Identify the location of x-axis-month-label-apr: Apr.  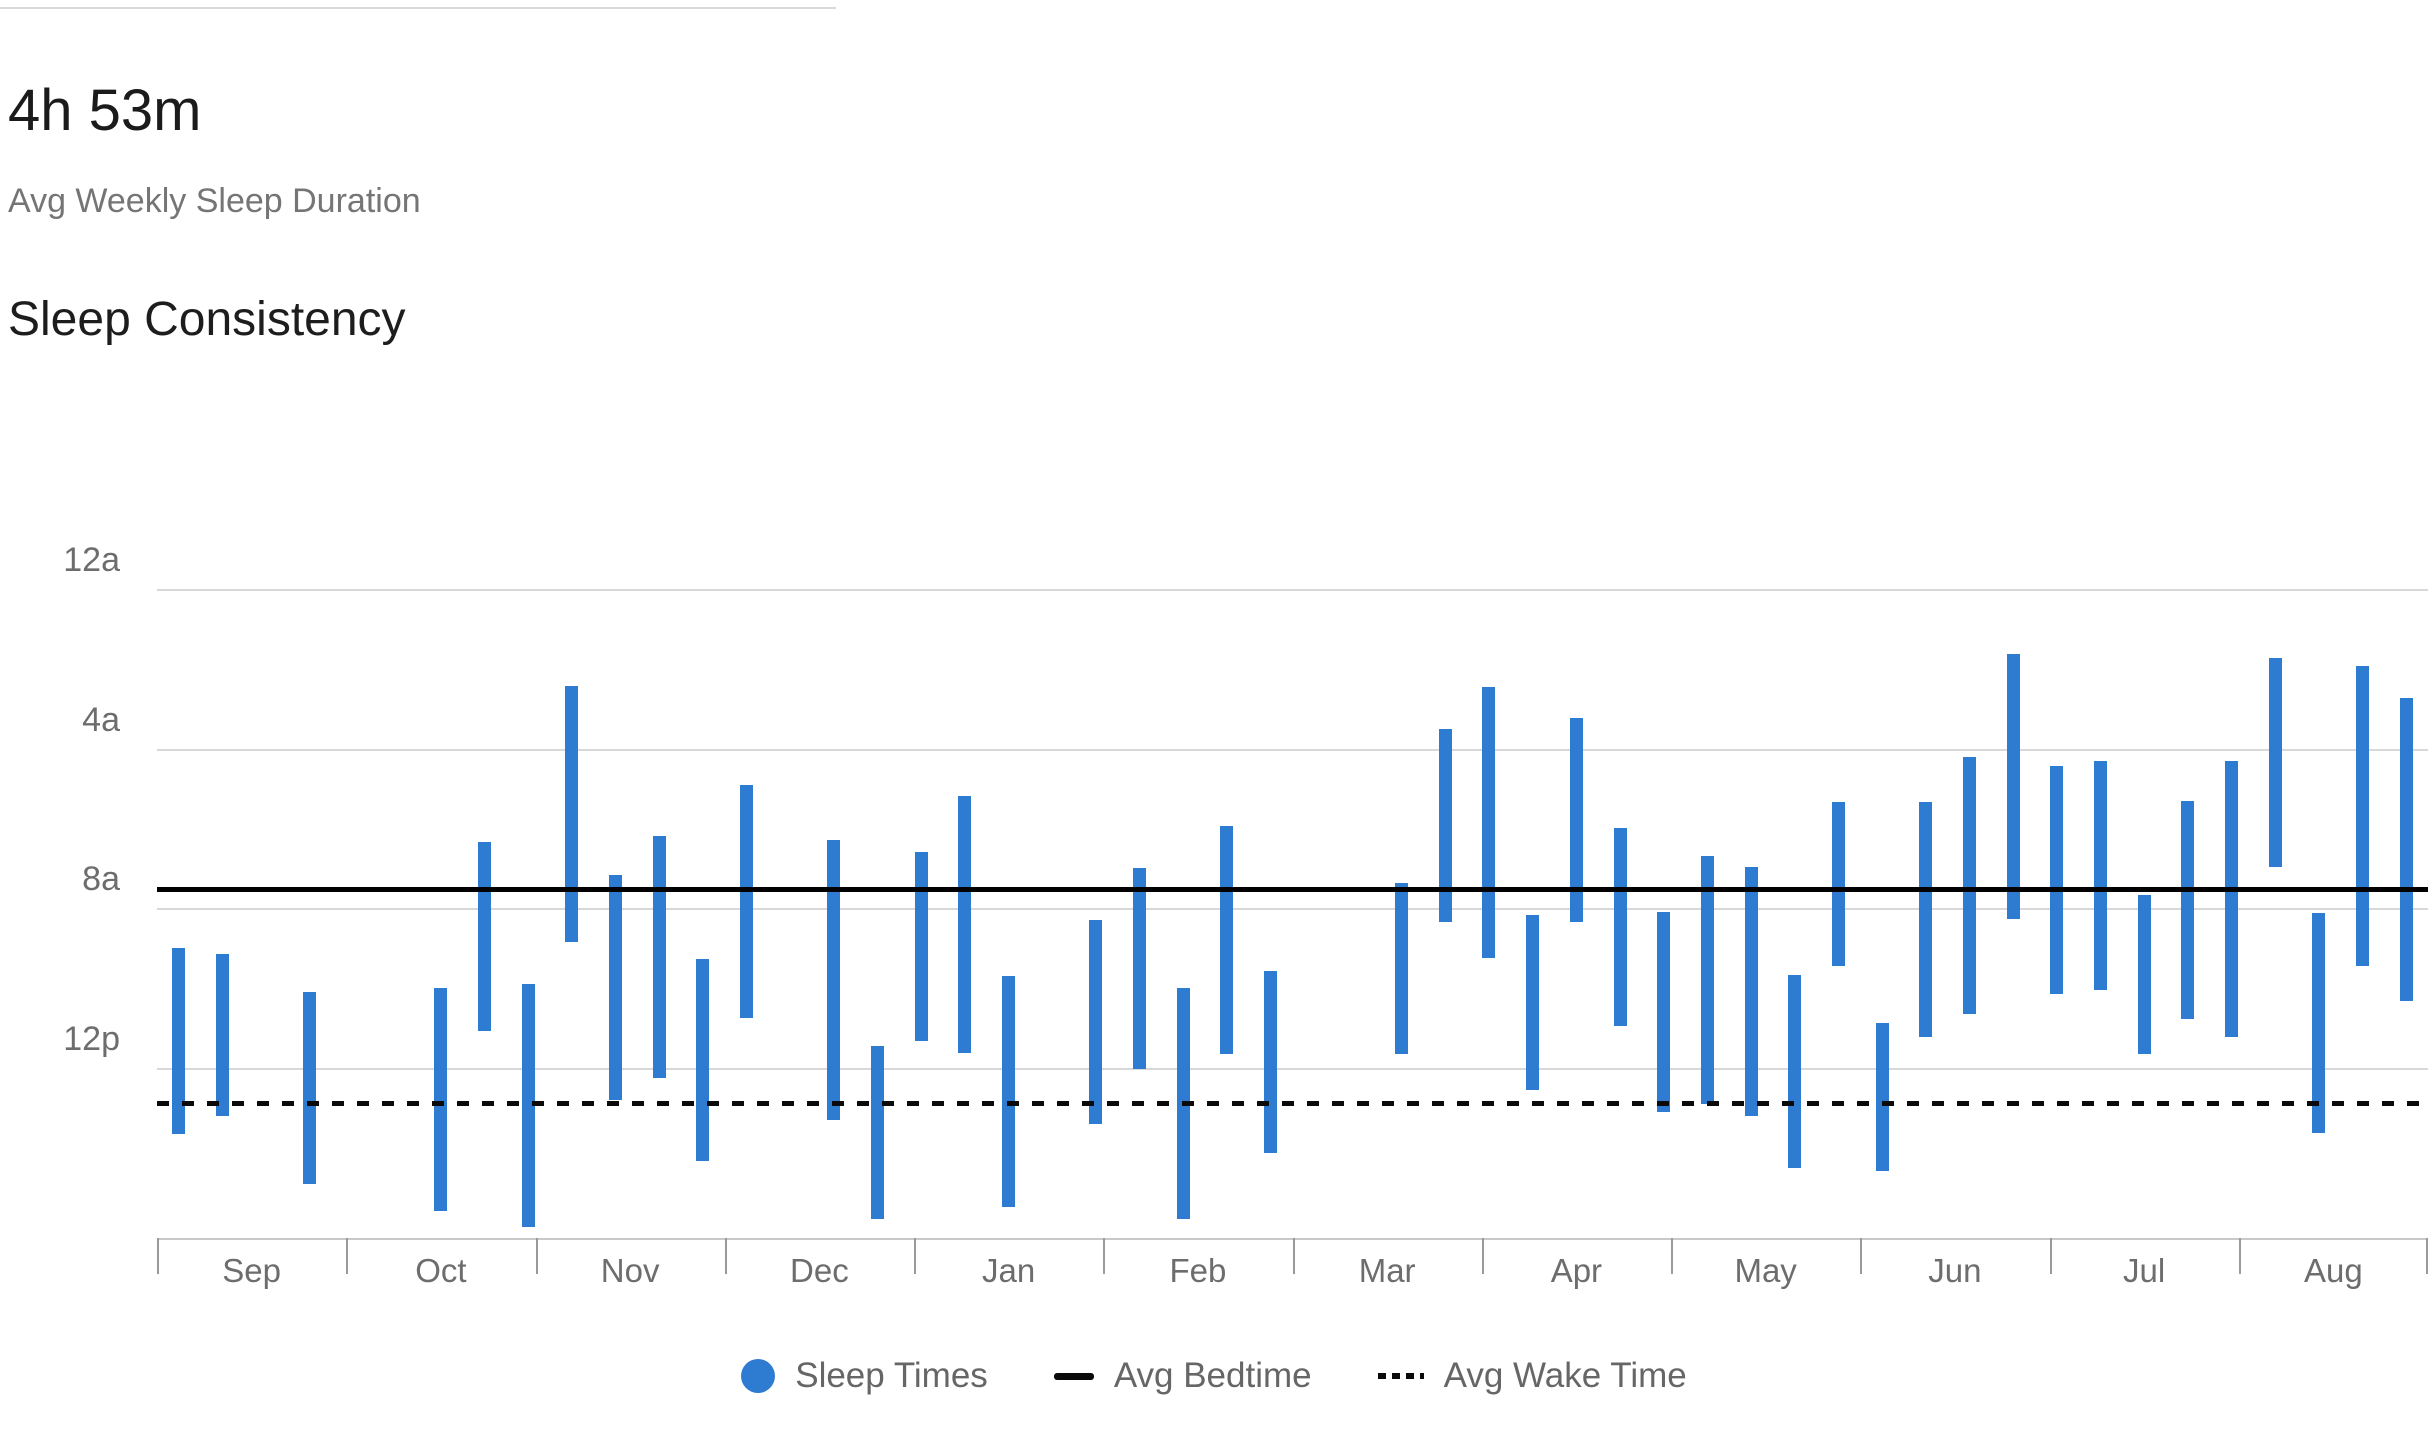
(1576, 1270).